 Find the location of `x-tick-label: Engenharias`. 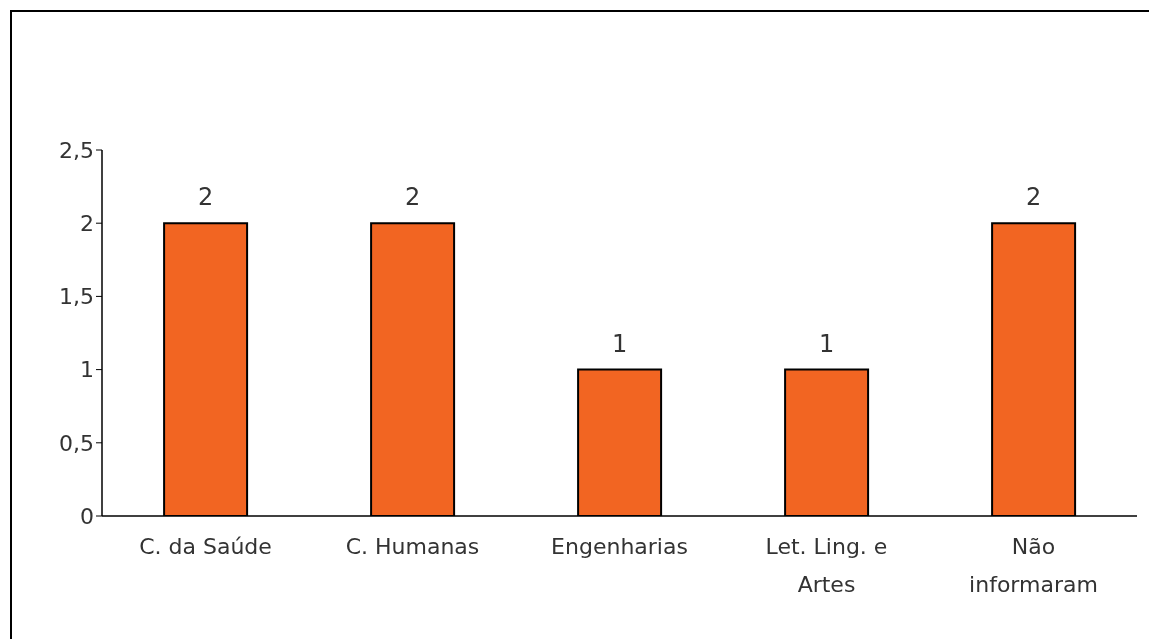

x-tick-label: Engenharias is located at coordinates (619, 546).